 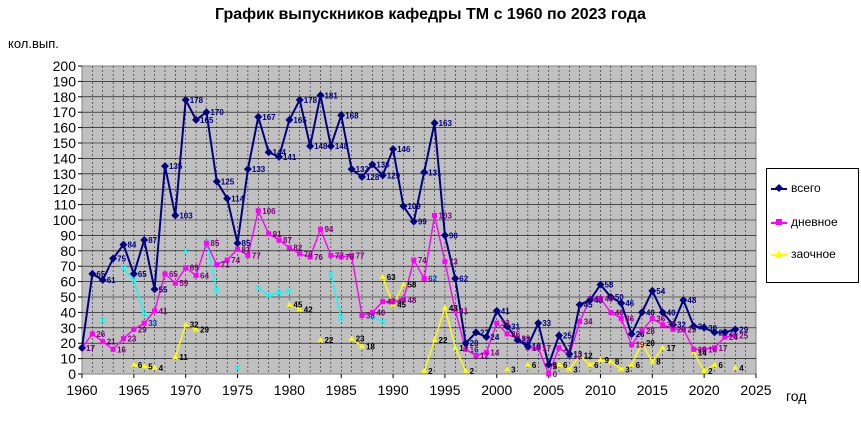 What do you see at coordinates (228, 182) in the screenshot?
I see `data-label: 125` at bounding box center [228, 182].